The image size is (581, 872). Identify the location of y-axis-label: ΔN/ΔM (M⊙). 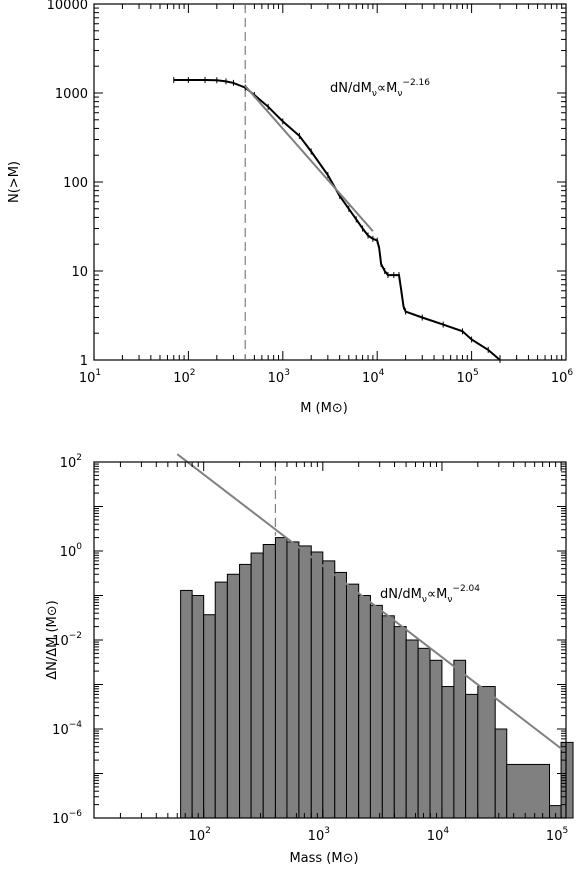
(52, 640).